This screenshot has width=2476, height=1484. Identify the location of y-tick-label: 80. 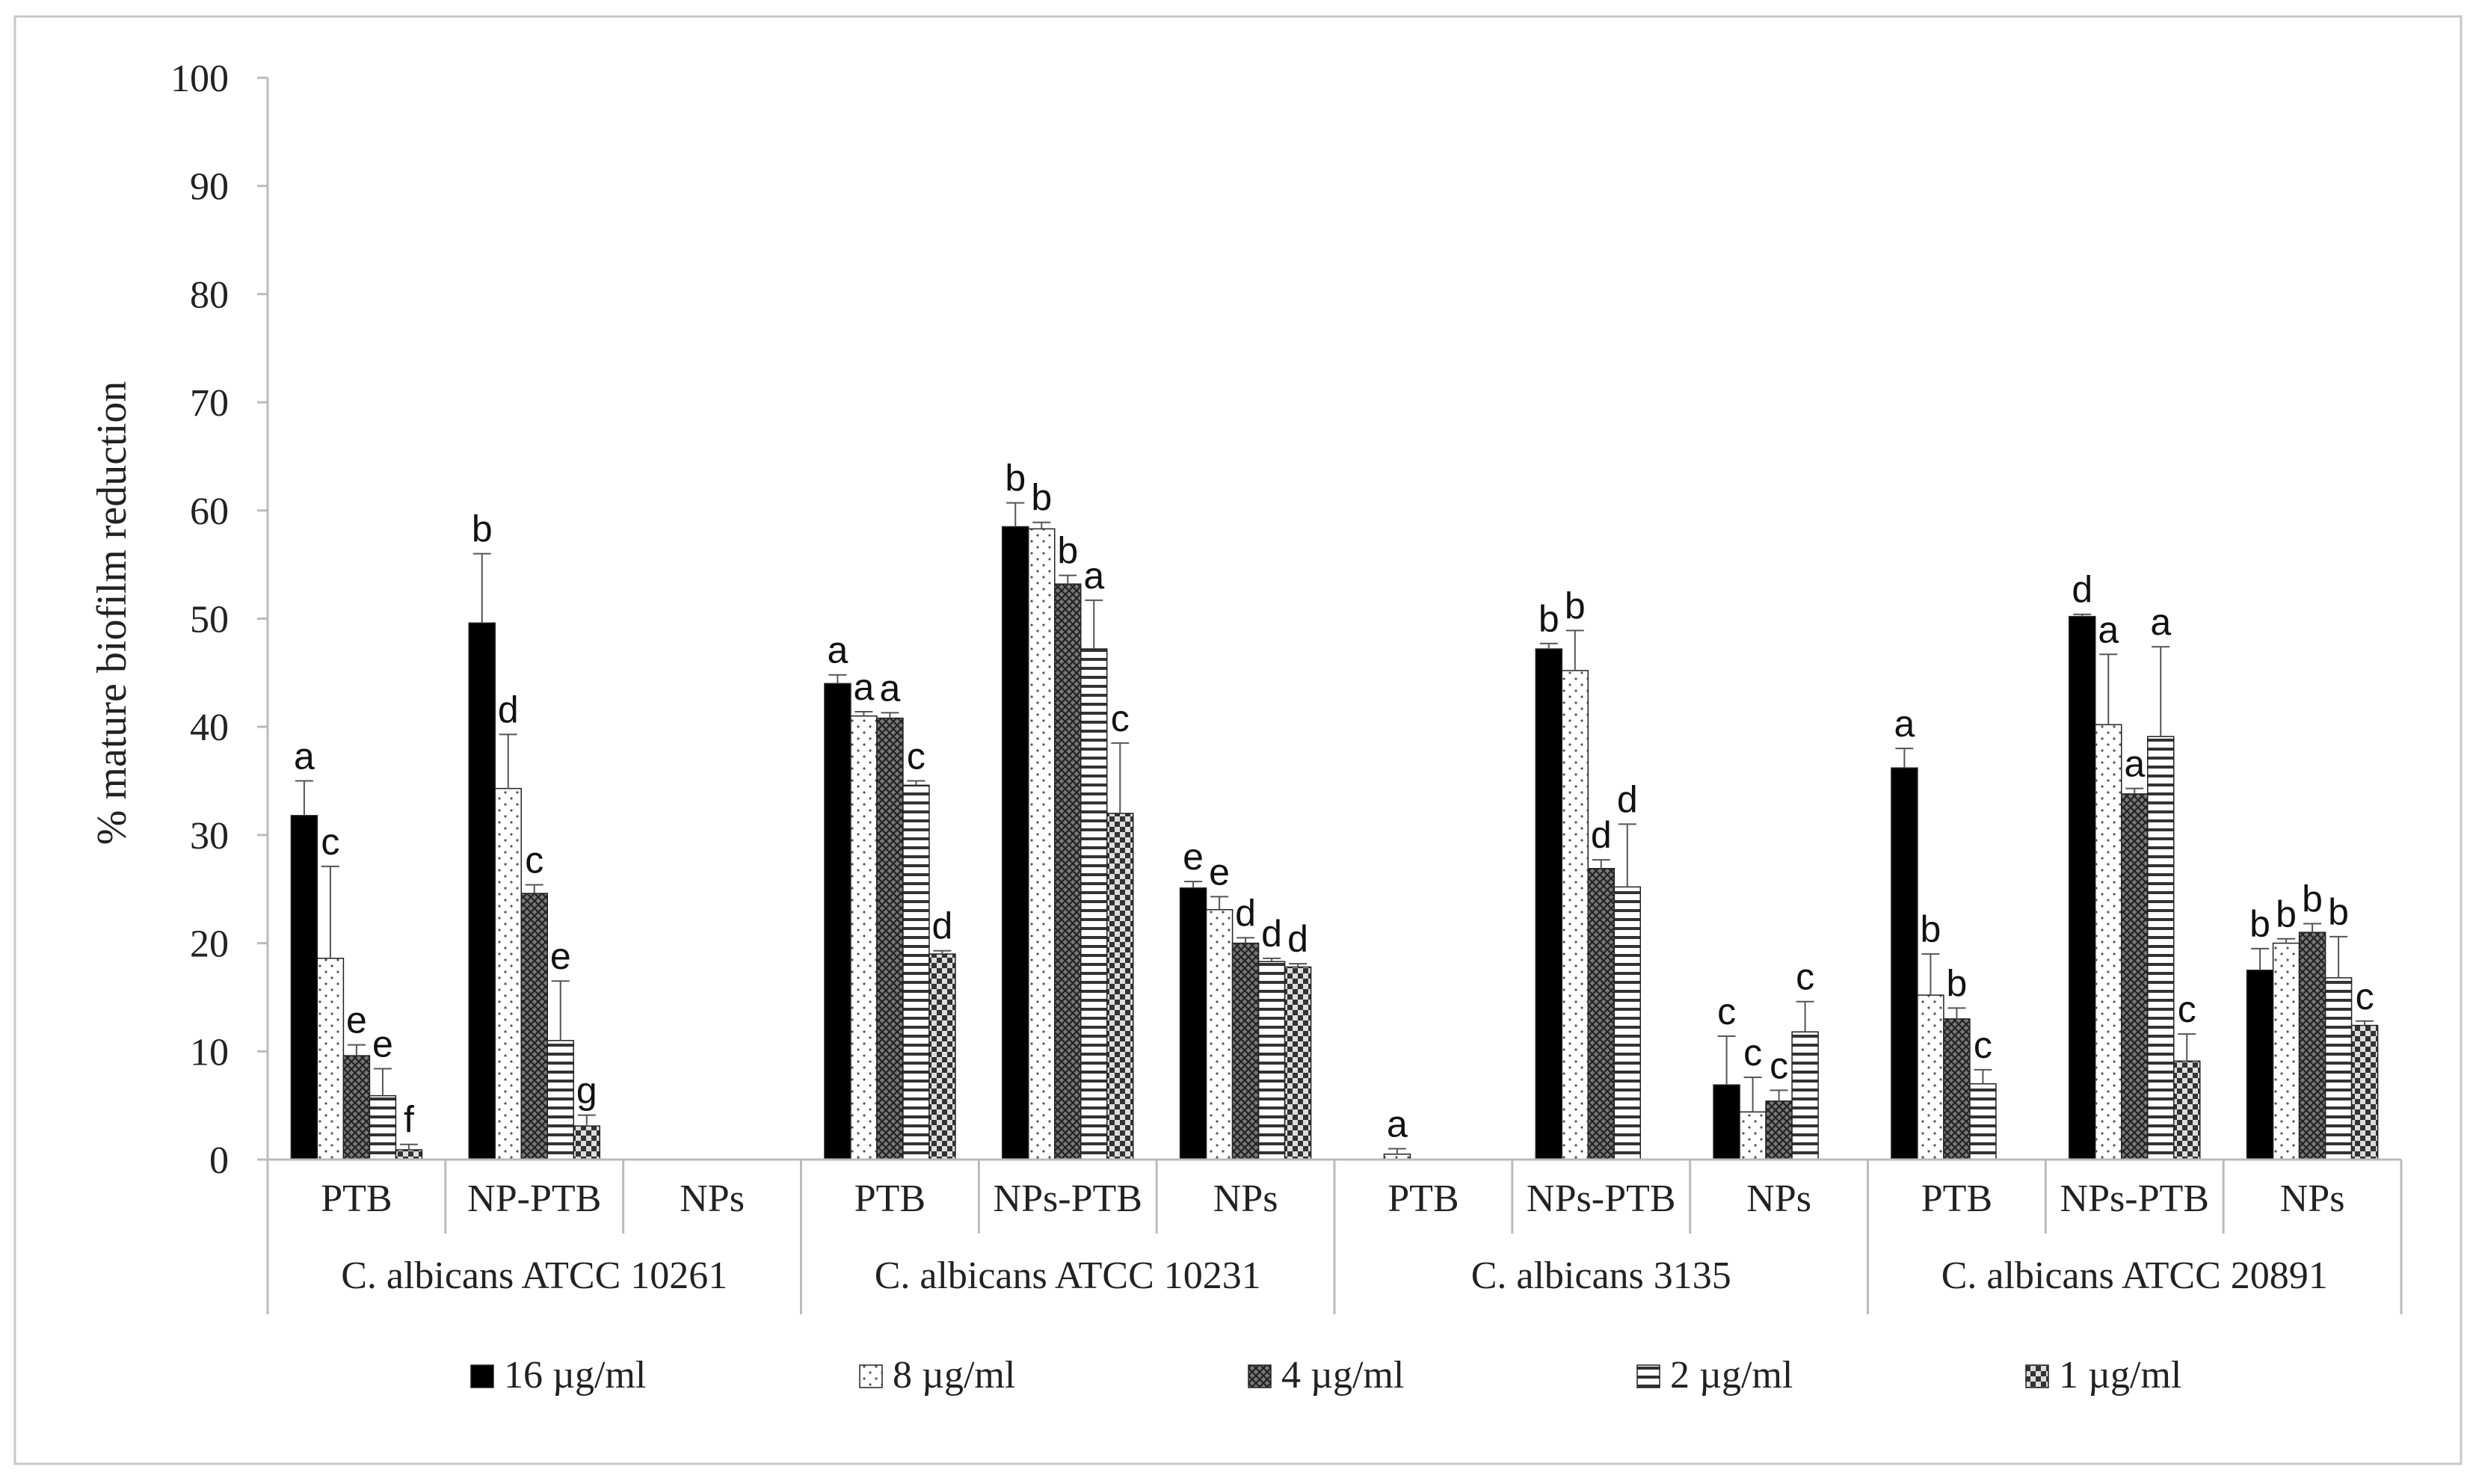
(209, 295).